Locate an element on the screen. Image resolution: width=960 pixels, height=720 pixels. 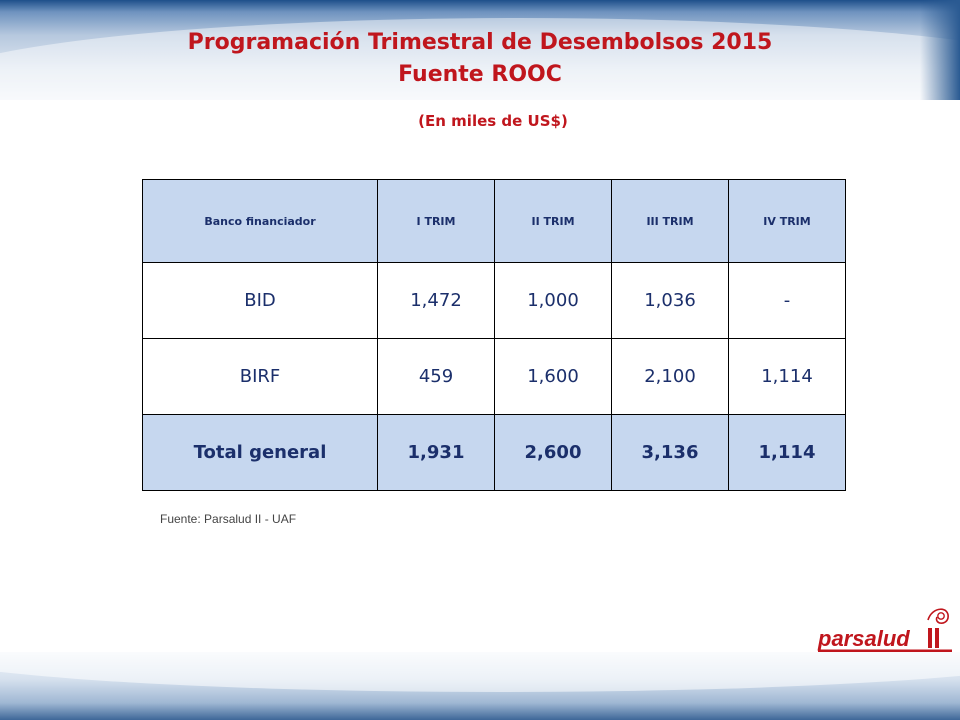
column-header-q4: IV TRIM is located at coordinates (787, 221).